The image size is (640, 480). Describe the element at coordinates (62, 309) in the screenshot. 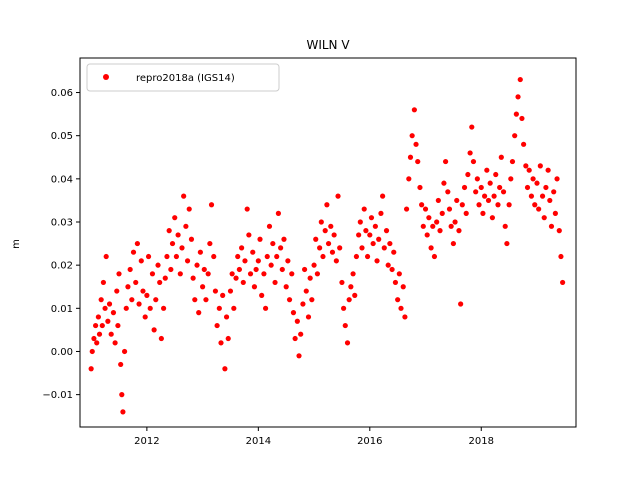

I see `y-tick-label: 0.01` at that location.